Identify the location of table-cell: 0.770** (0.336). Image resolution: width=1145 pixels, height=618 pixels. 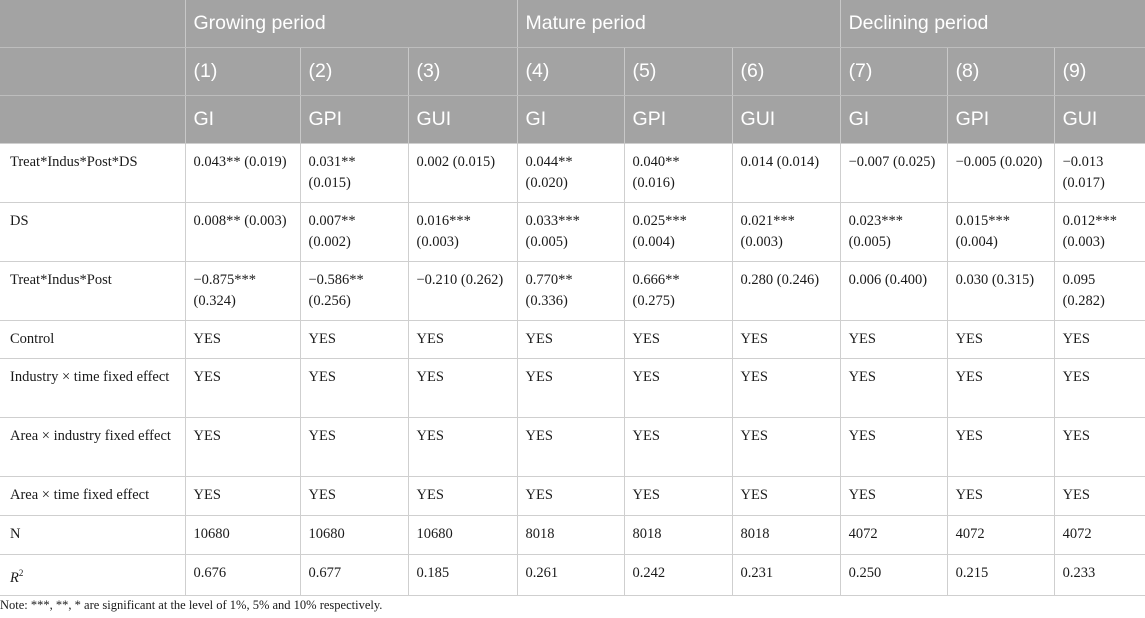
(570, 291).